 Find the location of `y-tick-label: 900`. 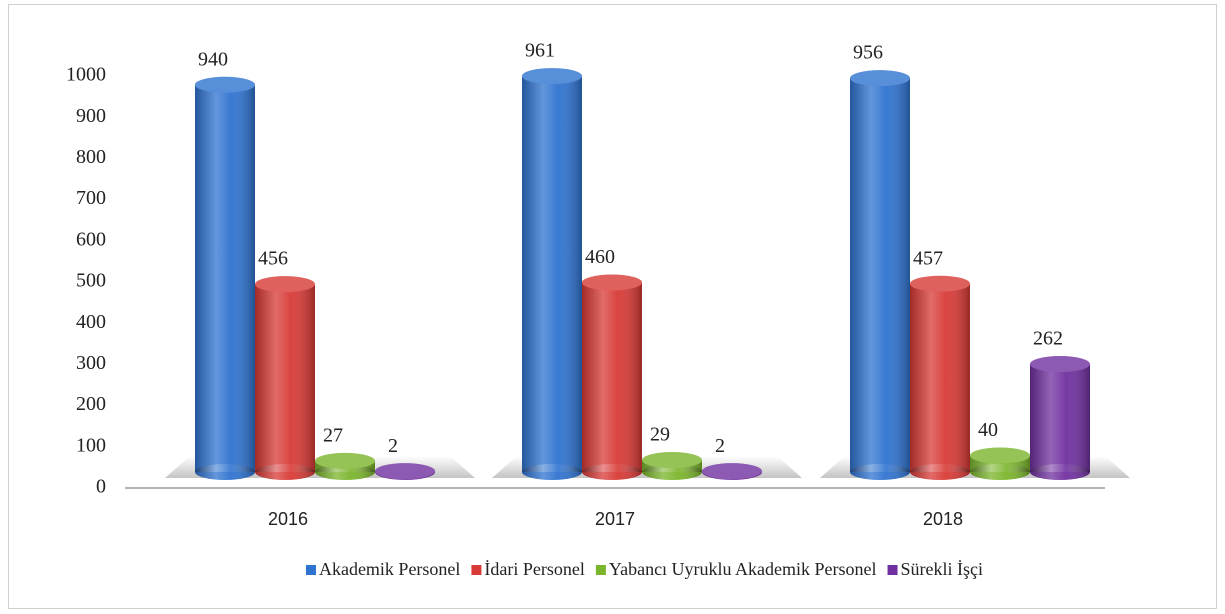

y-tick-label: 900 is located at coordinates (91, 116).